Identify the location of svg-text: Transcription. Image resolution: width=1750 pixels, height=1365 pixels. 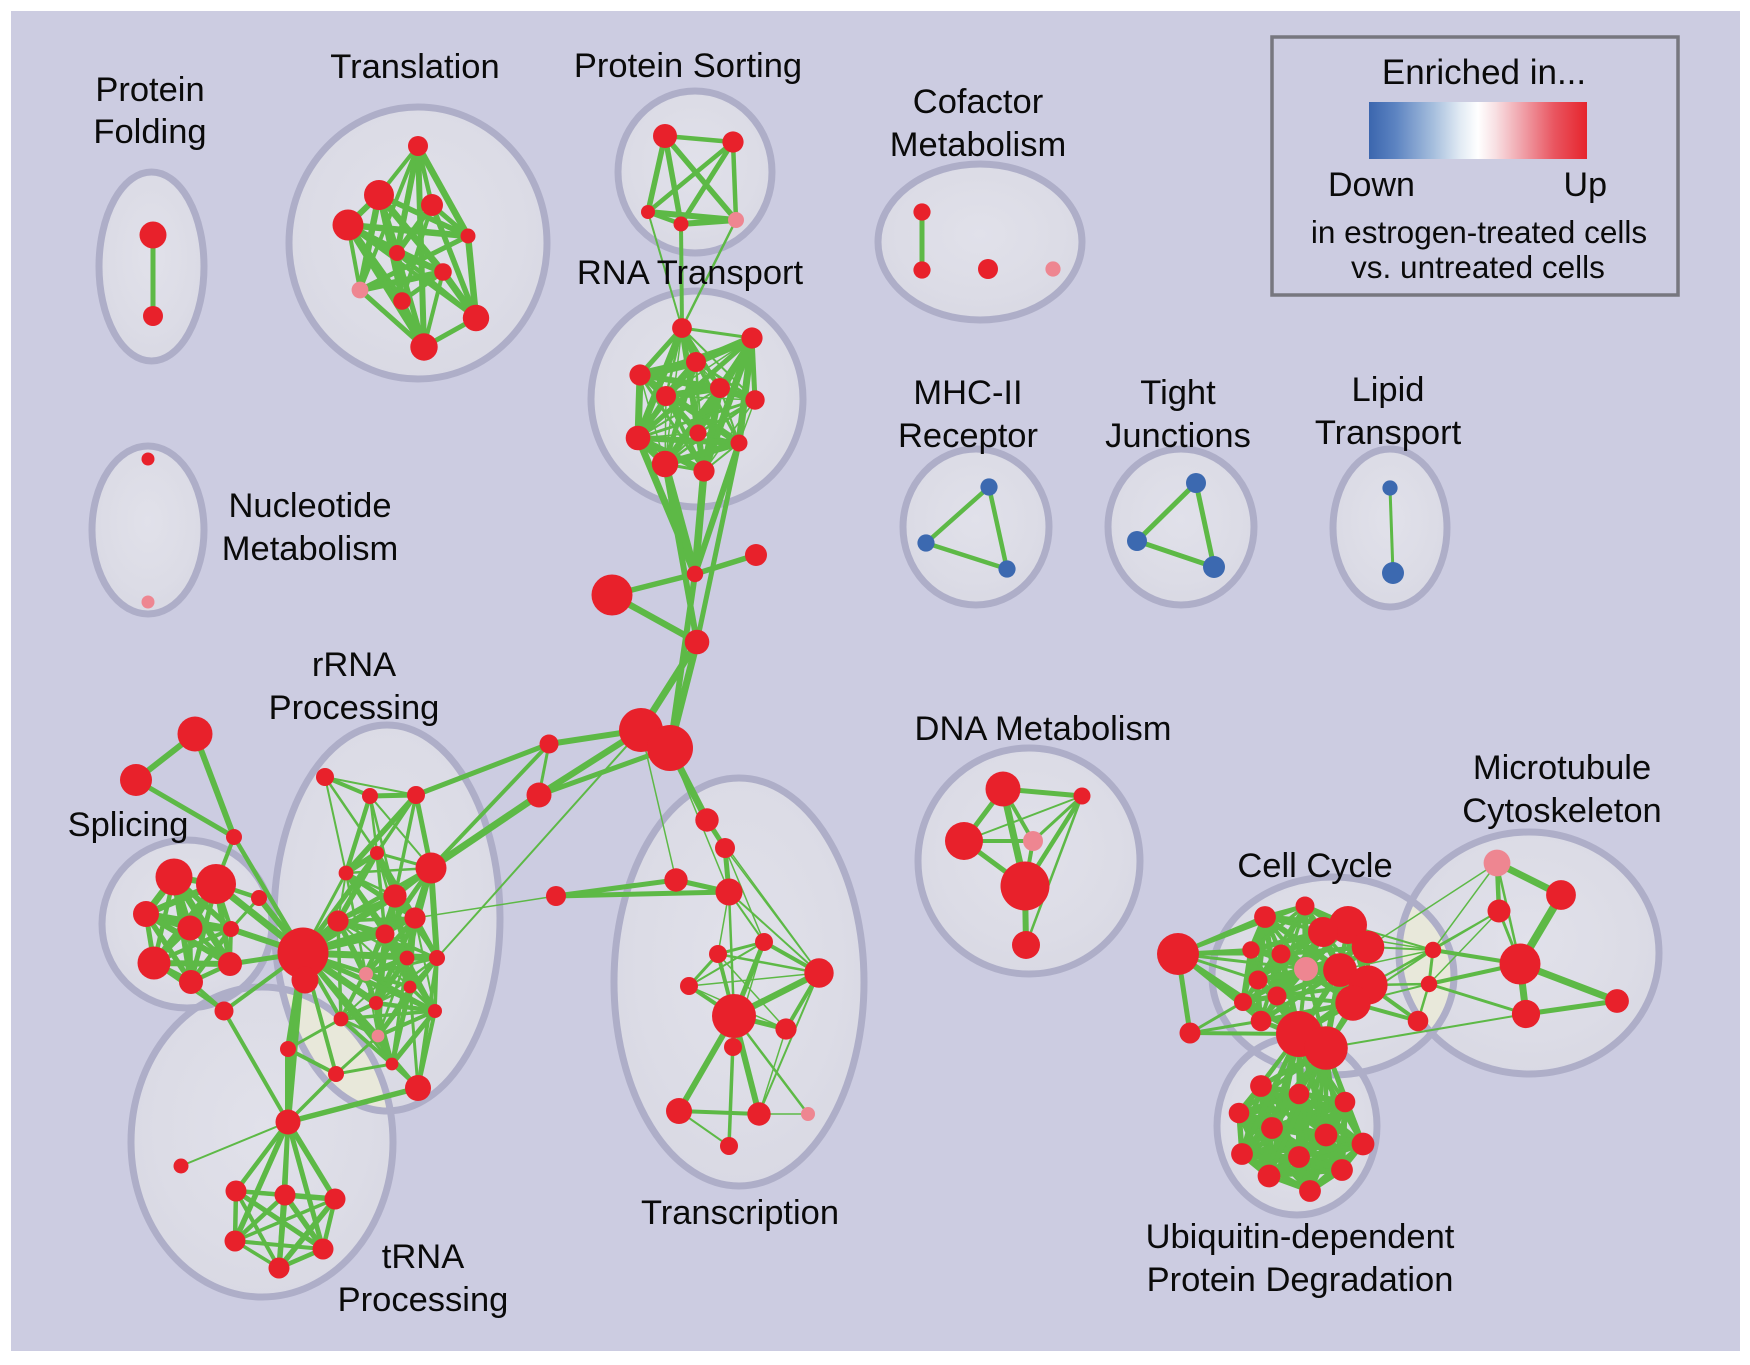
(740, 1213).